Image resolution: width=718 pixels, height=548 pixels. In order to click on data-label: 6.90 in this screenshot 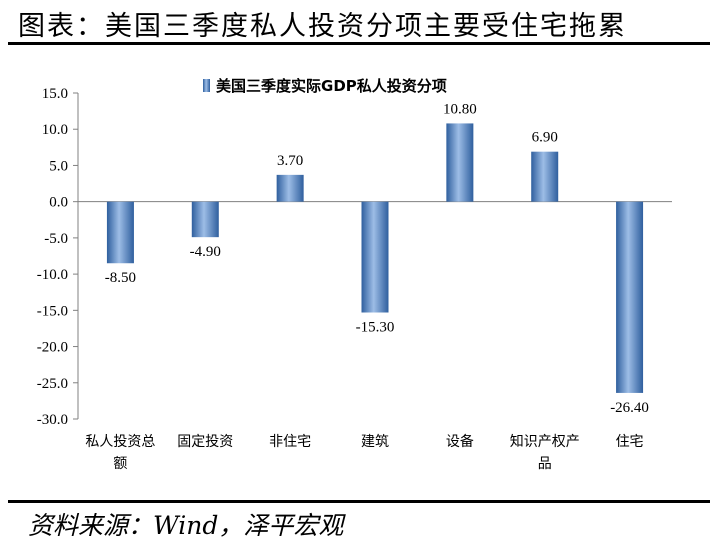, I will do `click(545, 138)`.